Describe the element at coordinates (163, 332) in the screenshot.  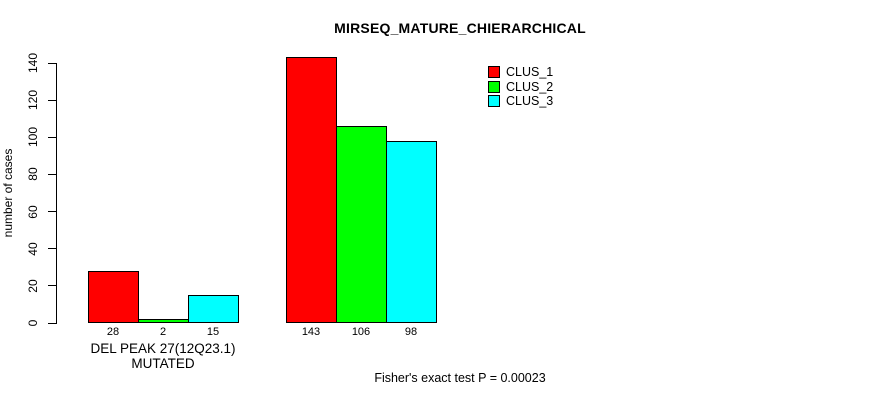
I see `bar-value-label: 2` at that location.